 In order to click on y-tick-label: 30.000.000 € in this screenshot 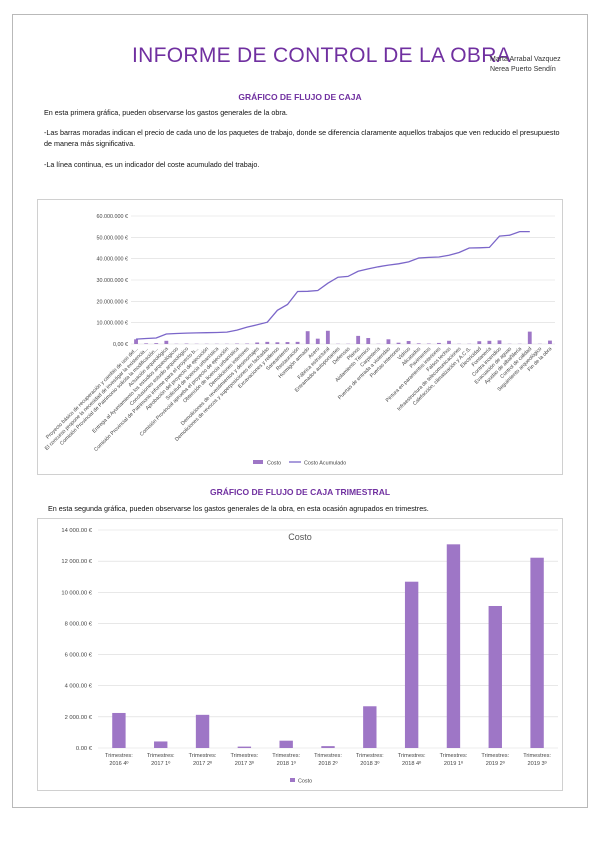, I will do `click(112, 281)`.